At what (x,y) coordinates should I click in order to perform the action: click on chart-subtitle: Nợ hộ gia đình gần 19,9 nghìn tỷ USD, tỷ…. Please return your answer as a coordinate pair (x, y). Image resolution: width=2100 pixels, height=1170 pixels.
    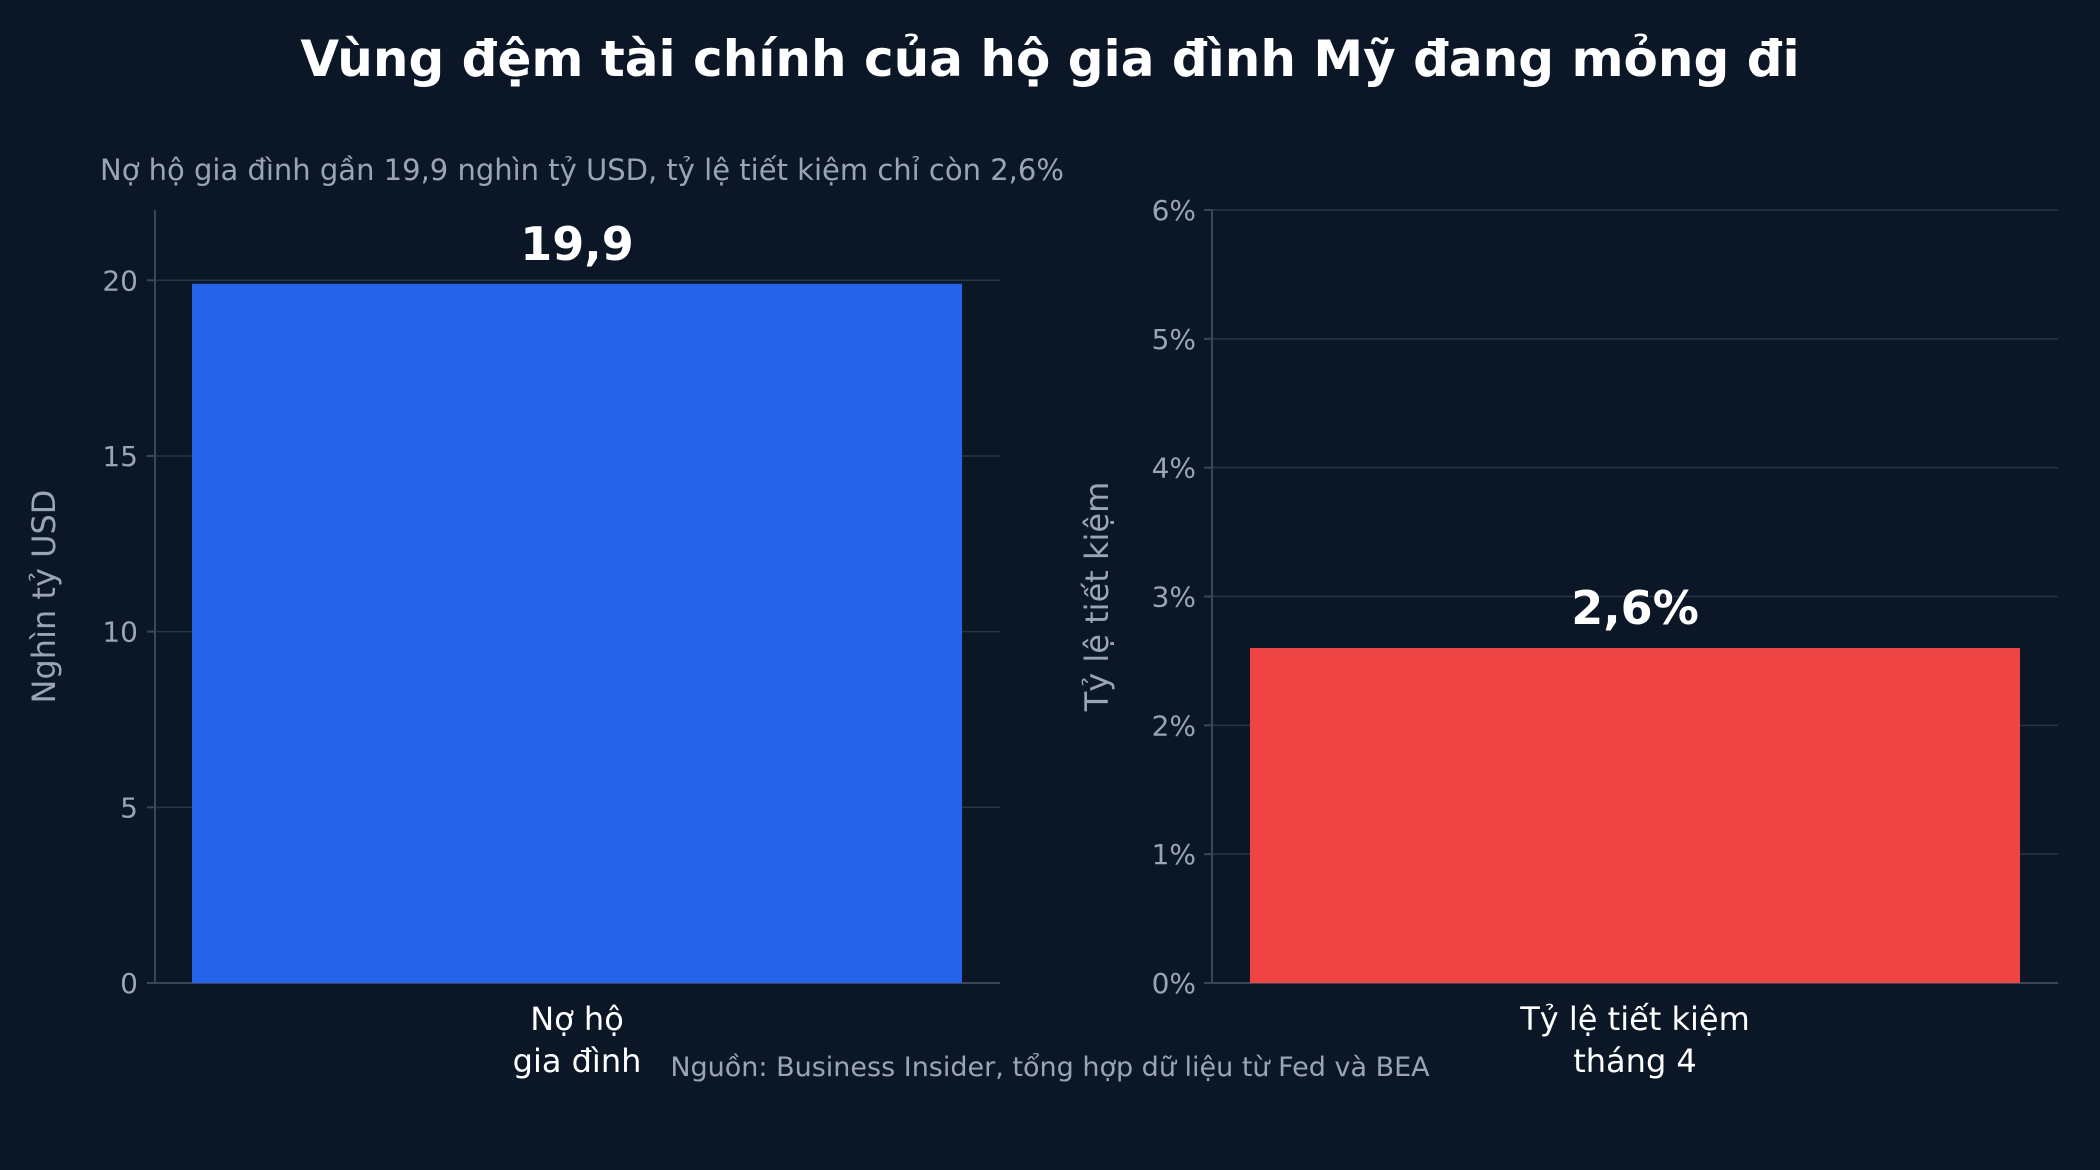
    Looking at the image, I should click on (582, 170).